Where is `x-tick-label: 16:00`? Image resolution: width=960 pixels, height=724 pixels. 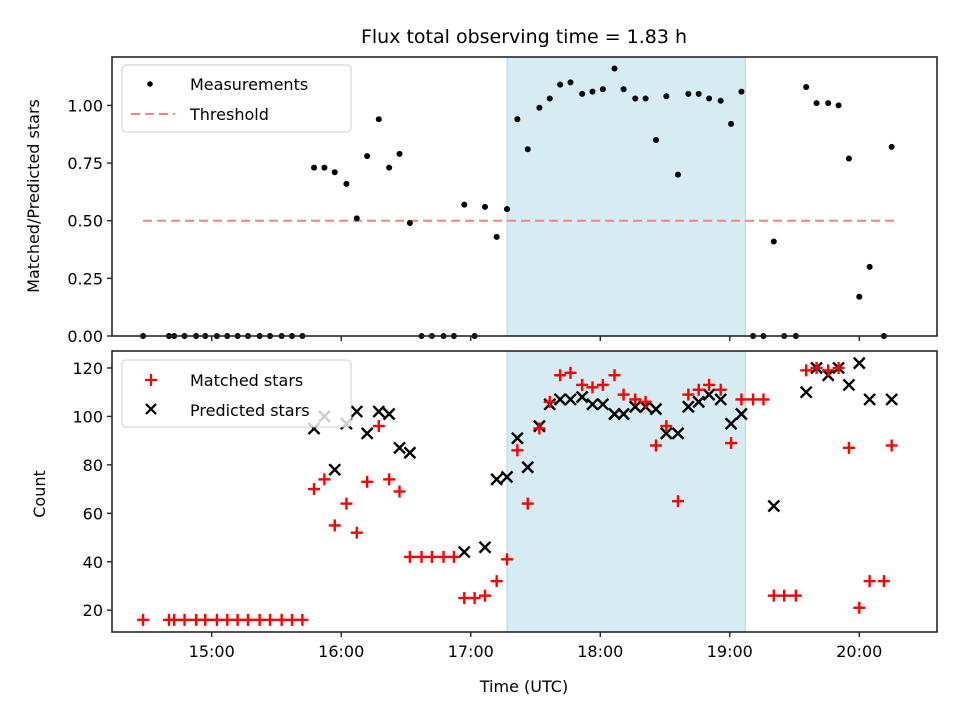 x-tick-label: 16:00 is located at coordinates (341, 651).